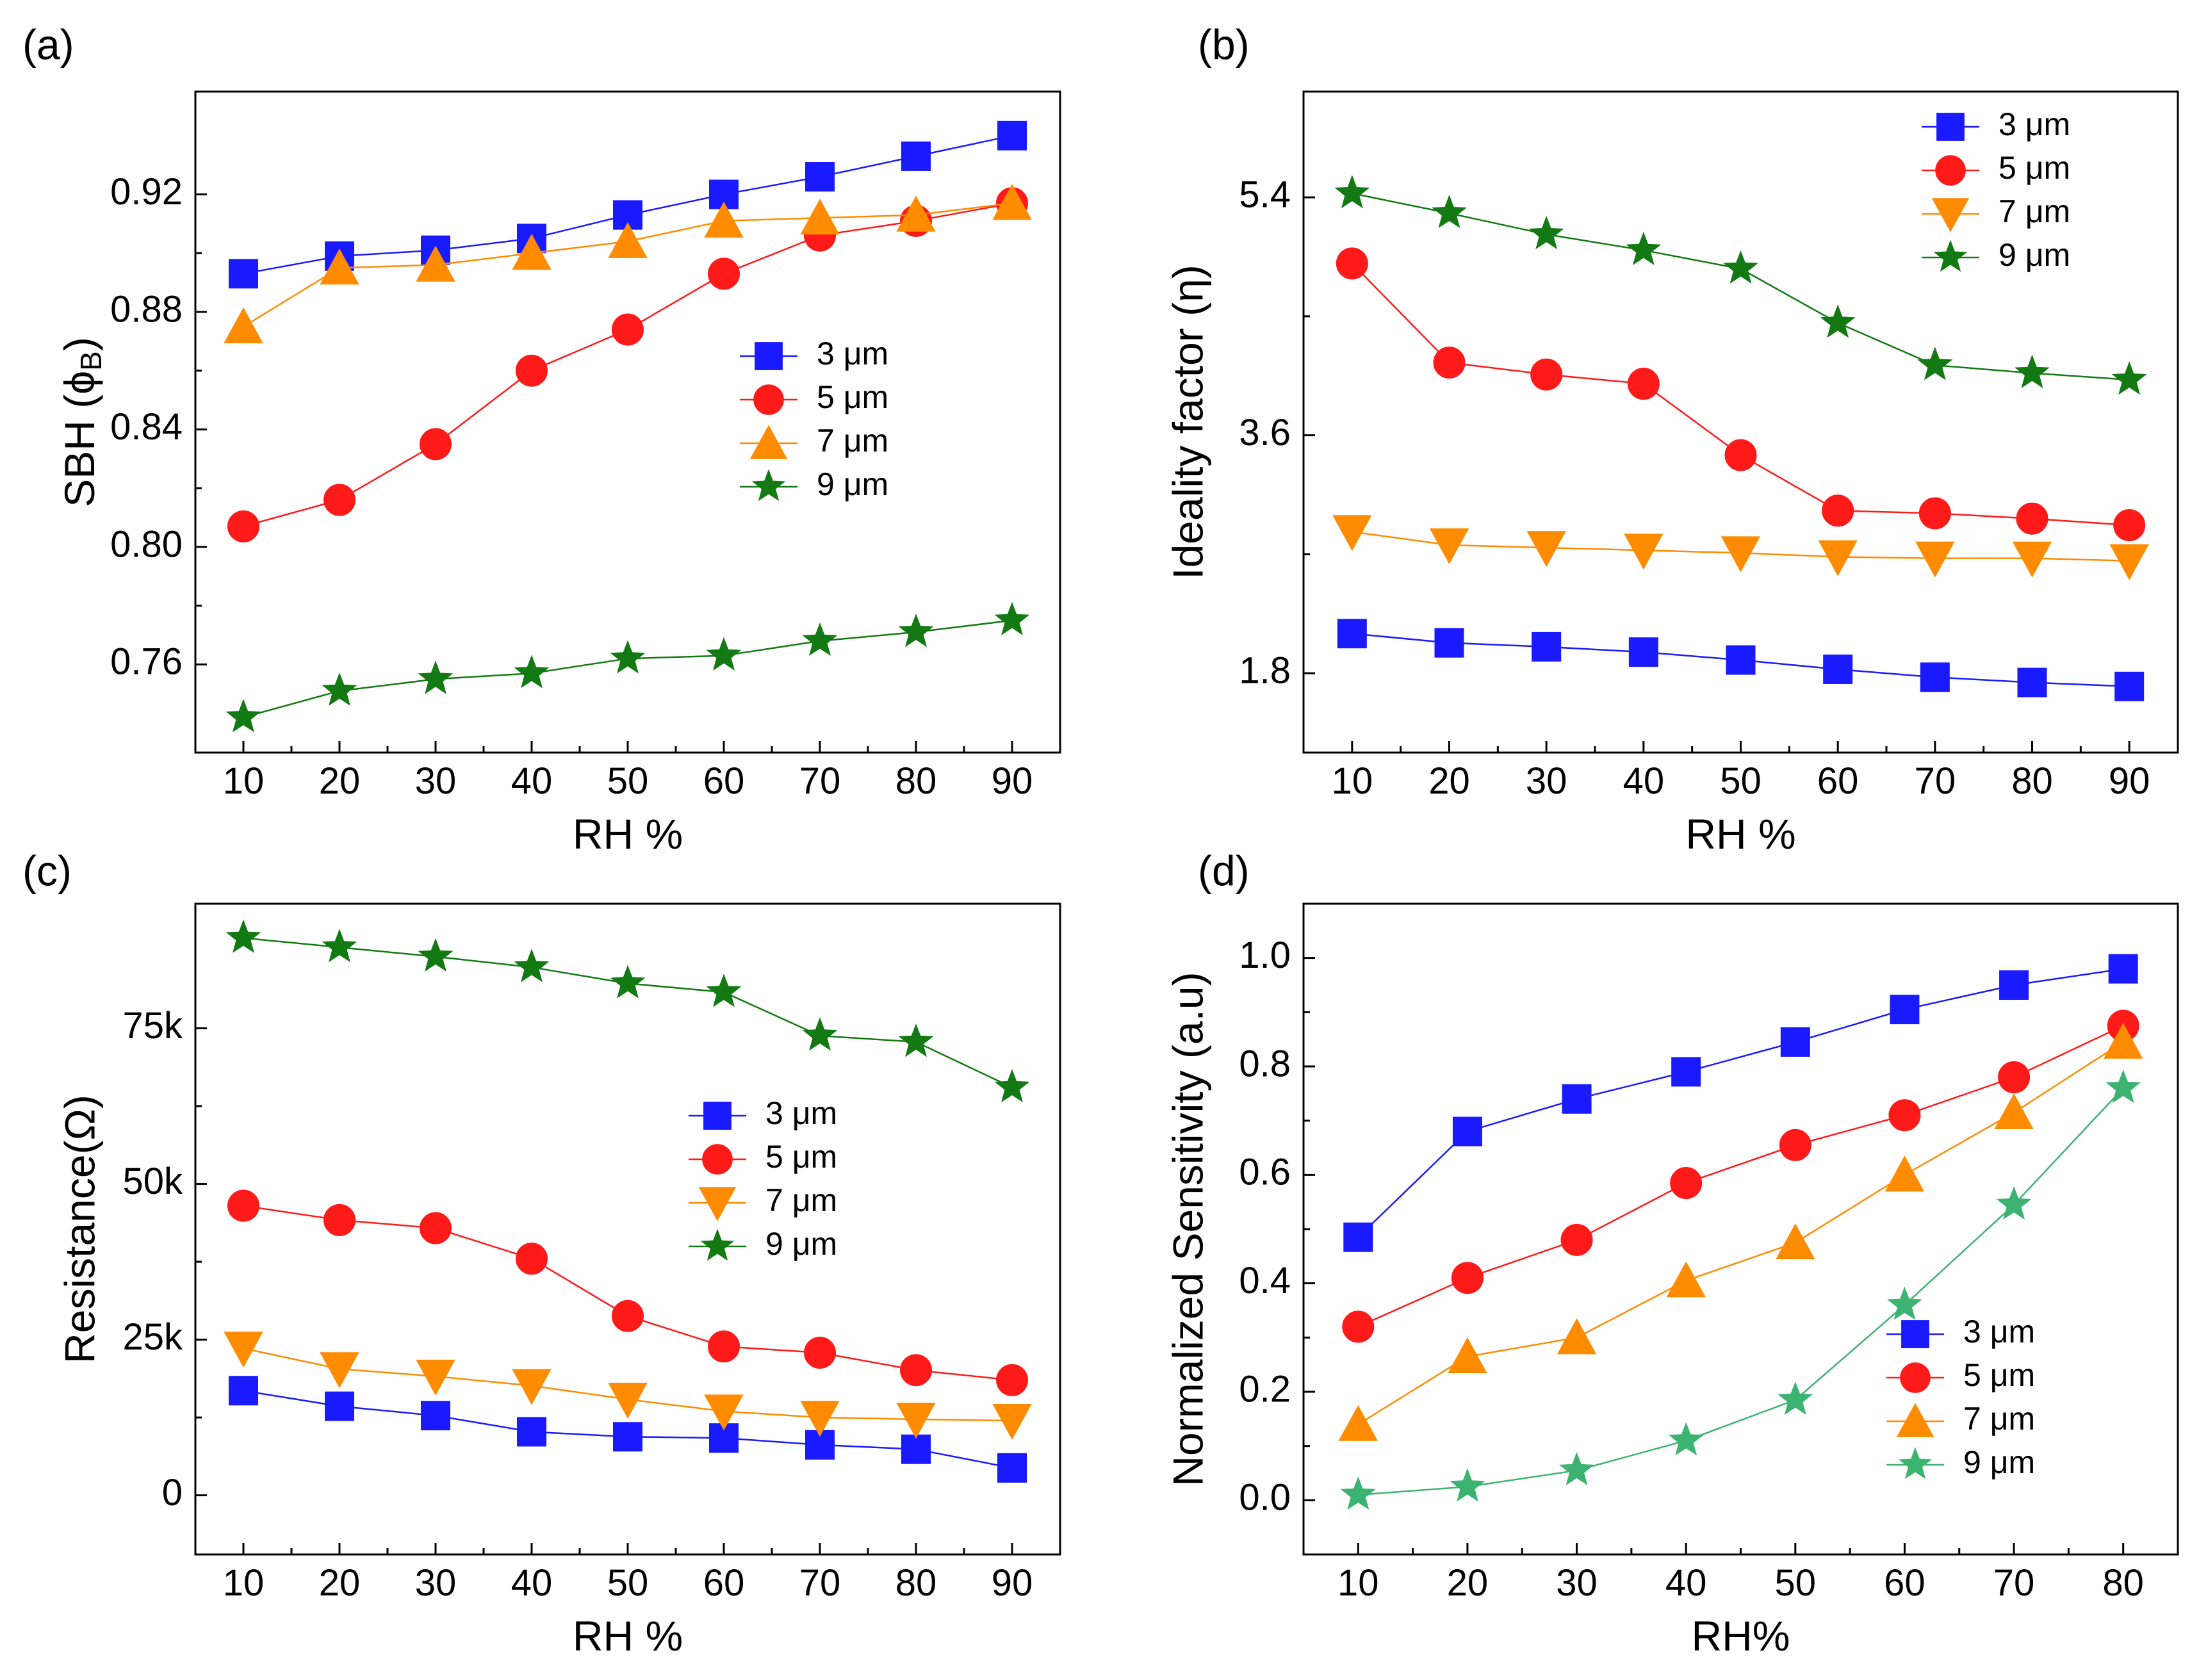 This screenshot has height=1680, width=2199. What do you see at coordinates (1012, 781) in the screenshot?
I see `x-tick-label: 90` at bounding box center [1012, 781].